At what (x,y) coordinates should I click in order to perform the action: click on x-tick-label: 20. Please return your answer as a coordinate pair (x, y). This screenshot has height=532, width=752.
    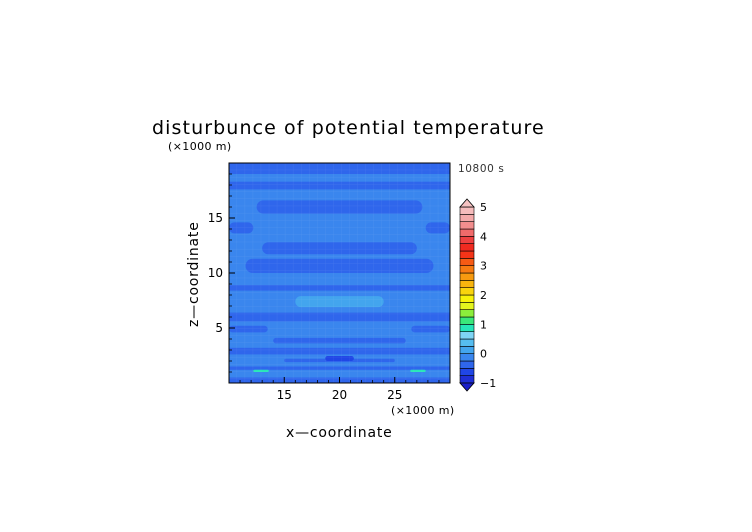
    Looking at the image, I should click on (339, 395).